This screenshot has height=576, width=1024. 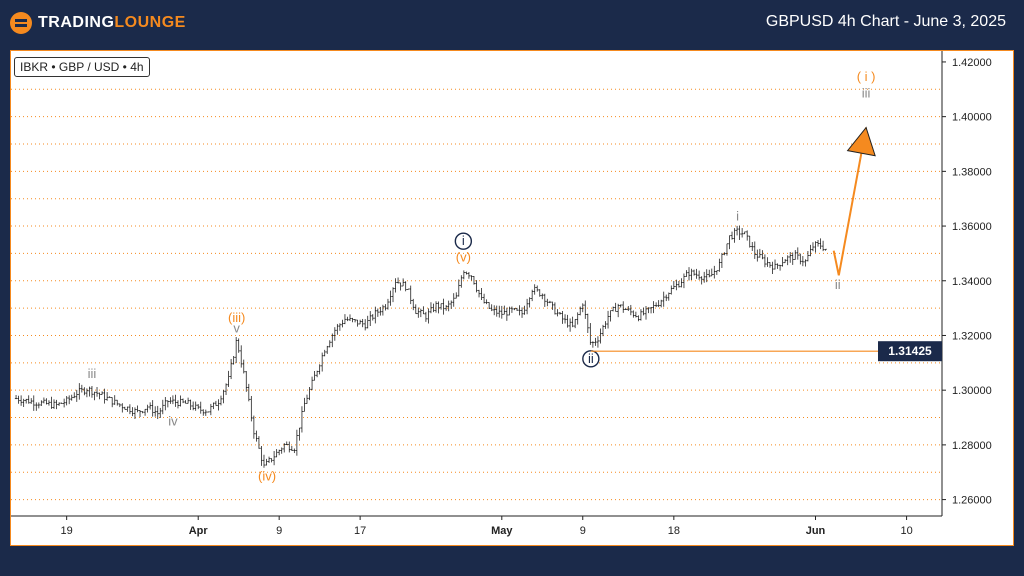 I want to click on x-tick-label: 10, so click(x=906, y=531).